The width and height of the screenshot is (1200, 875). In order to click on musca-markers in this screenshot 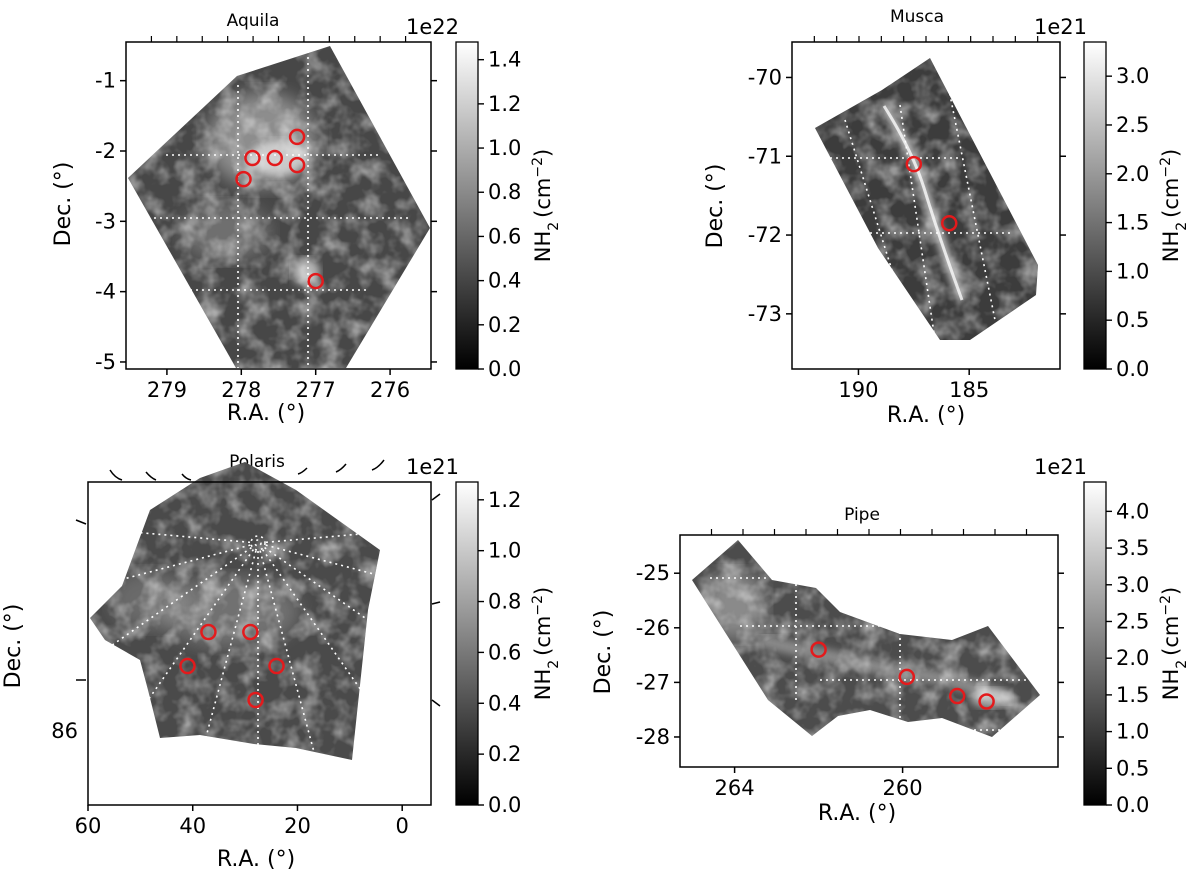, I will do `click(931, 193)`.